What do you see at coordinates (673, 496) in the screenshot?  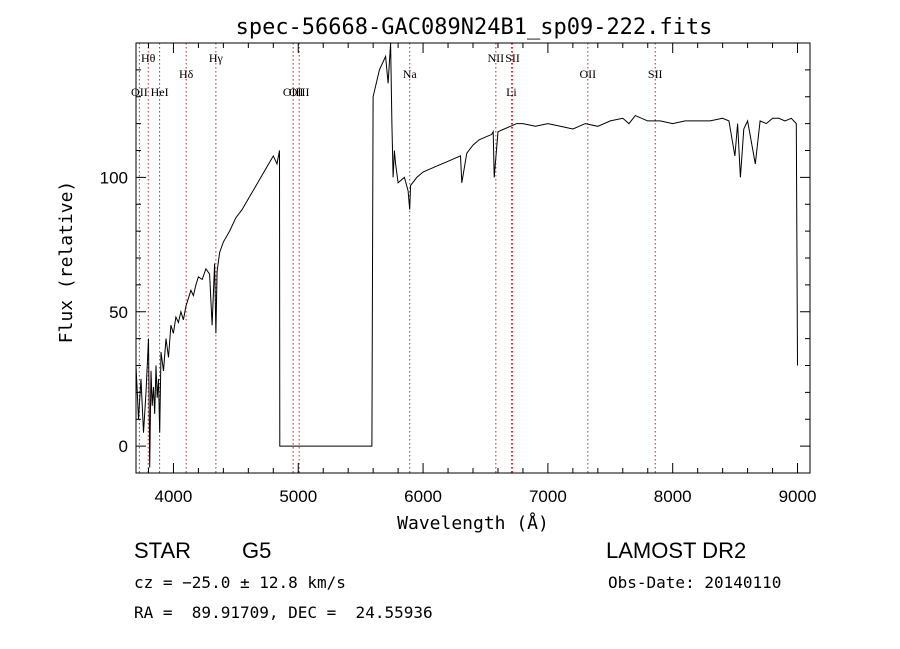 I see `x-tick-label: 8000` at bounding box center [673, 496].